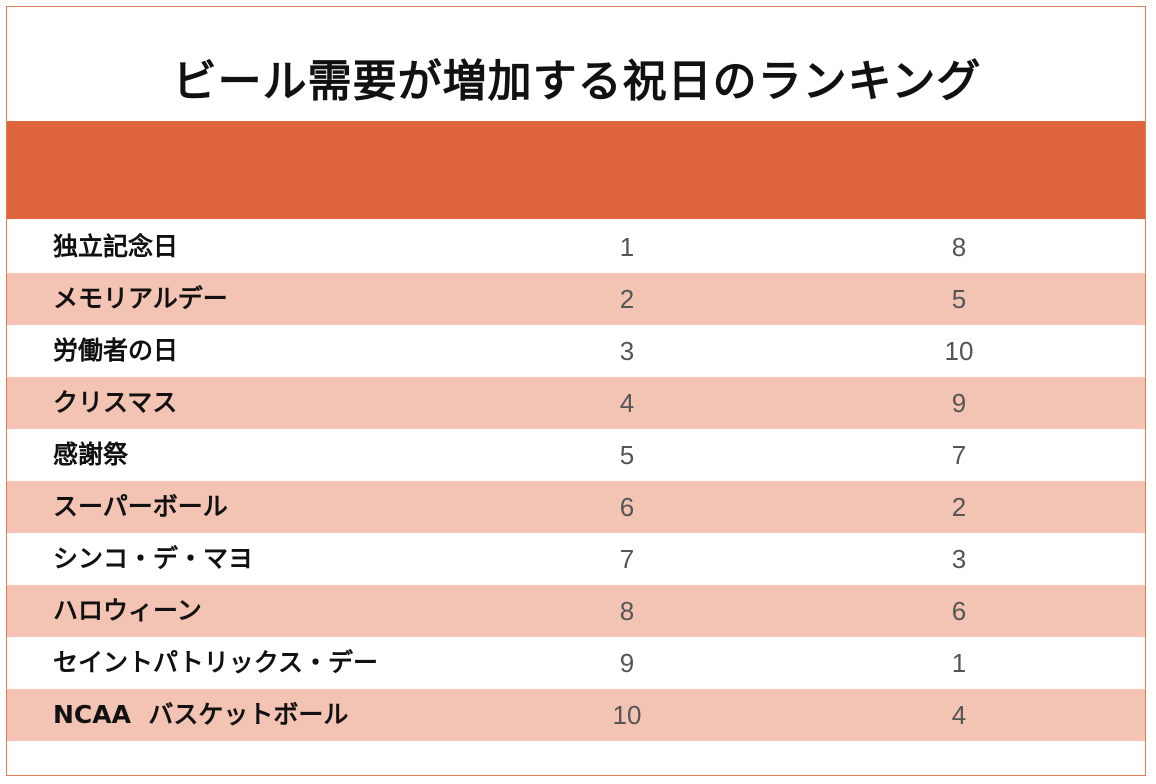  Describe the element at coordinates (140, 506) in the screenshot. I see `holiday-name: スーパーボール` at that location.